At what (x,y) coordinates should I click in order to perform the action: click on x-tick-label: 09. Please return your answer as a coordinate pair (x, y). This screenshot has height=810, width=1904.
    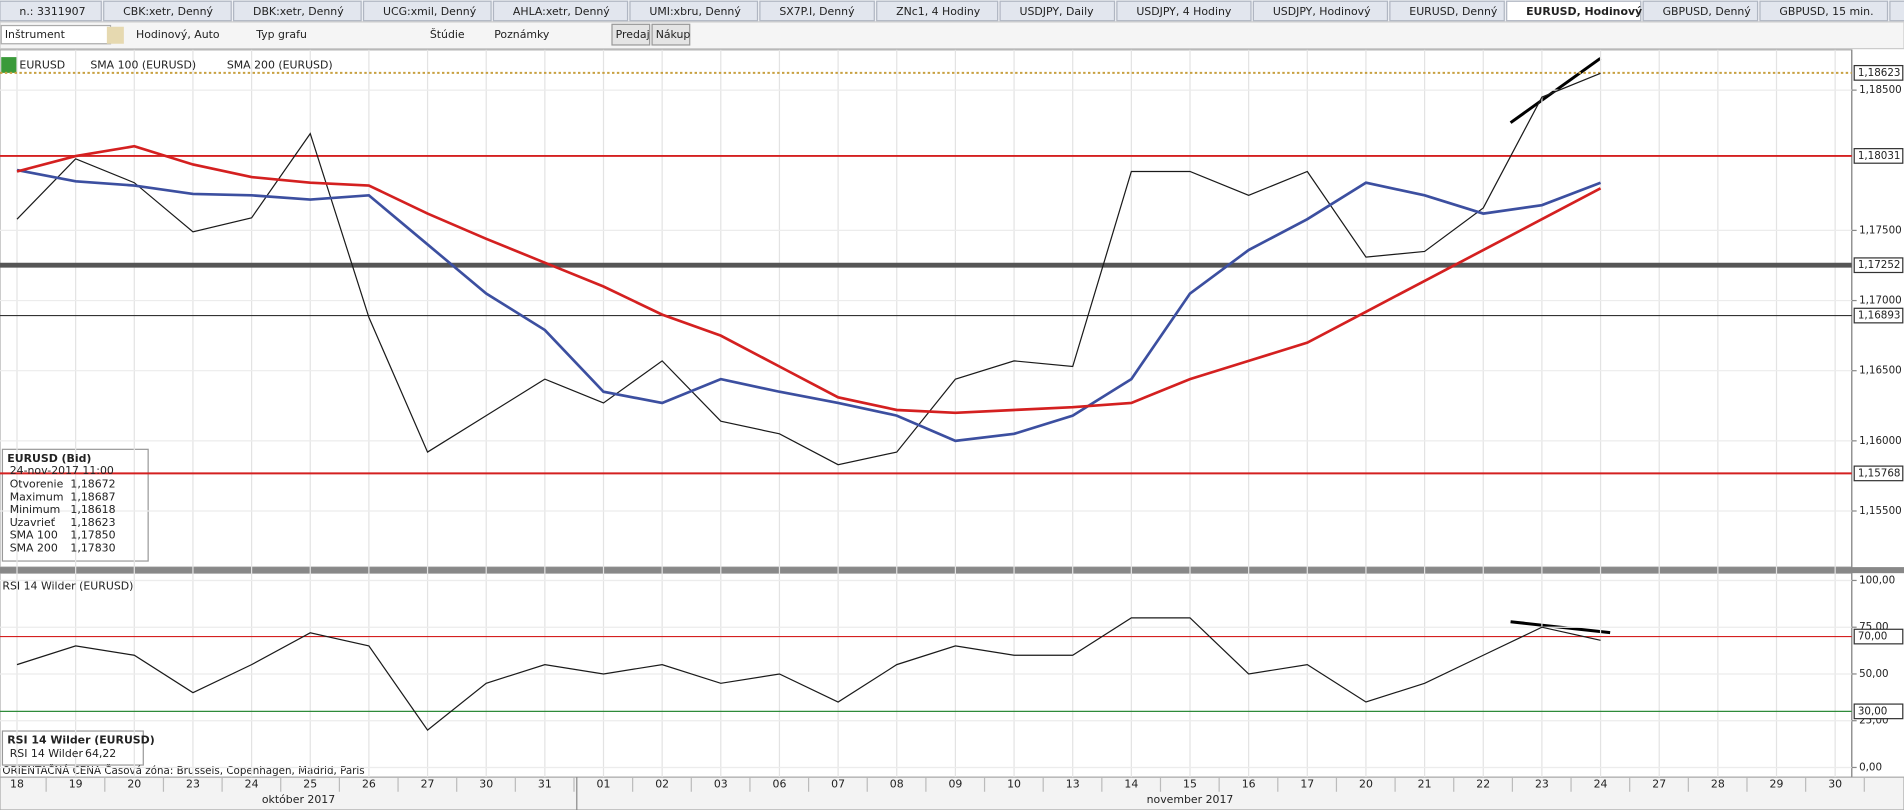
    Looking at the image, I should click on (955, 783).